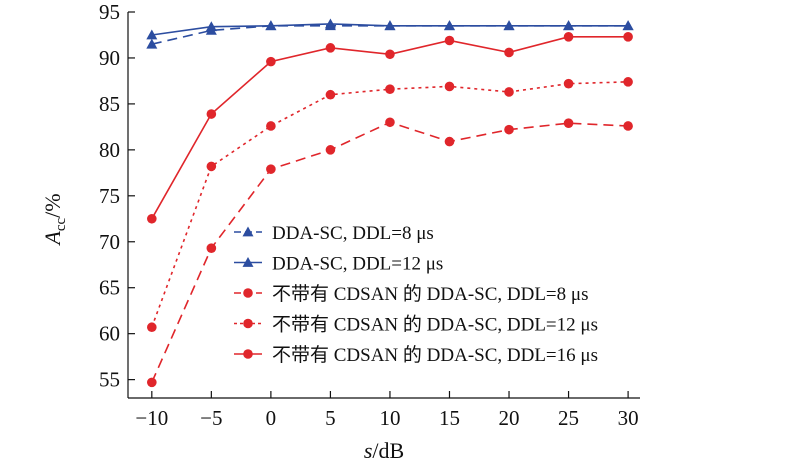 The image size is (800, 473). Describe the element at coordinates (435, 325) in the screenshot. I see `legend-label: 不带有 CDSAN 的 DDA-SC, DDL=12 μs` at that location.